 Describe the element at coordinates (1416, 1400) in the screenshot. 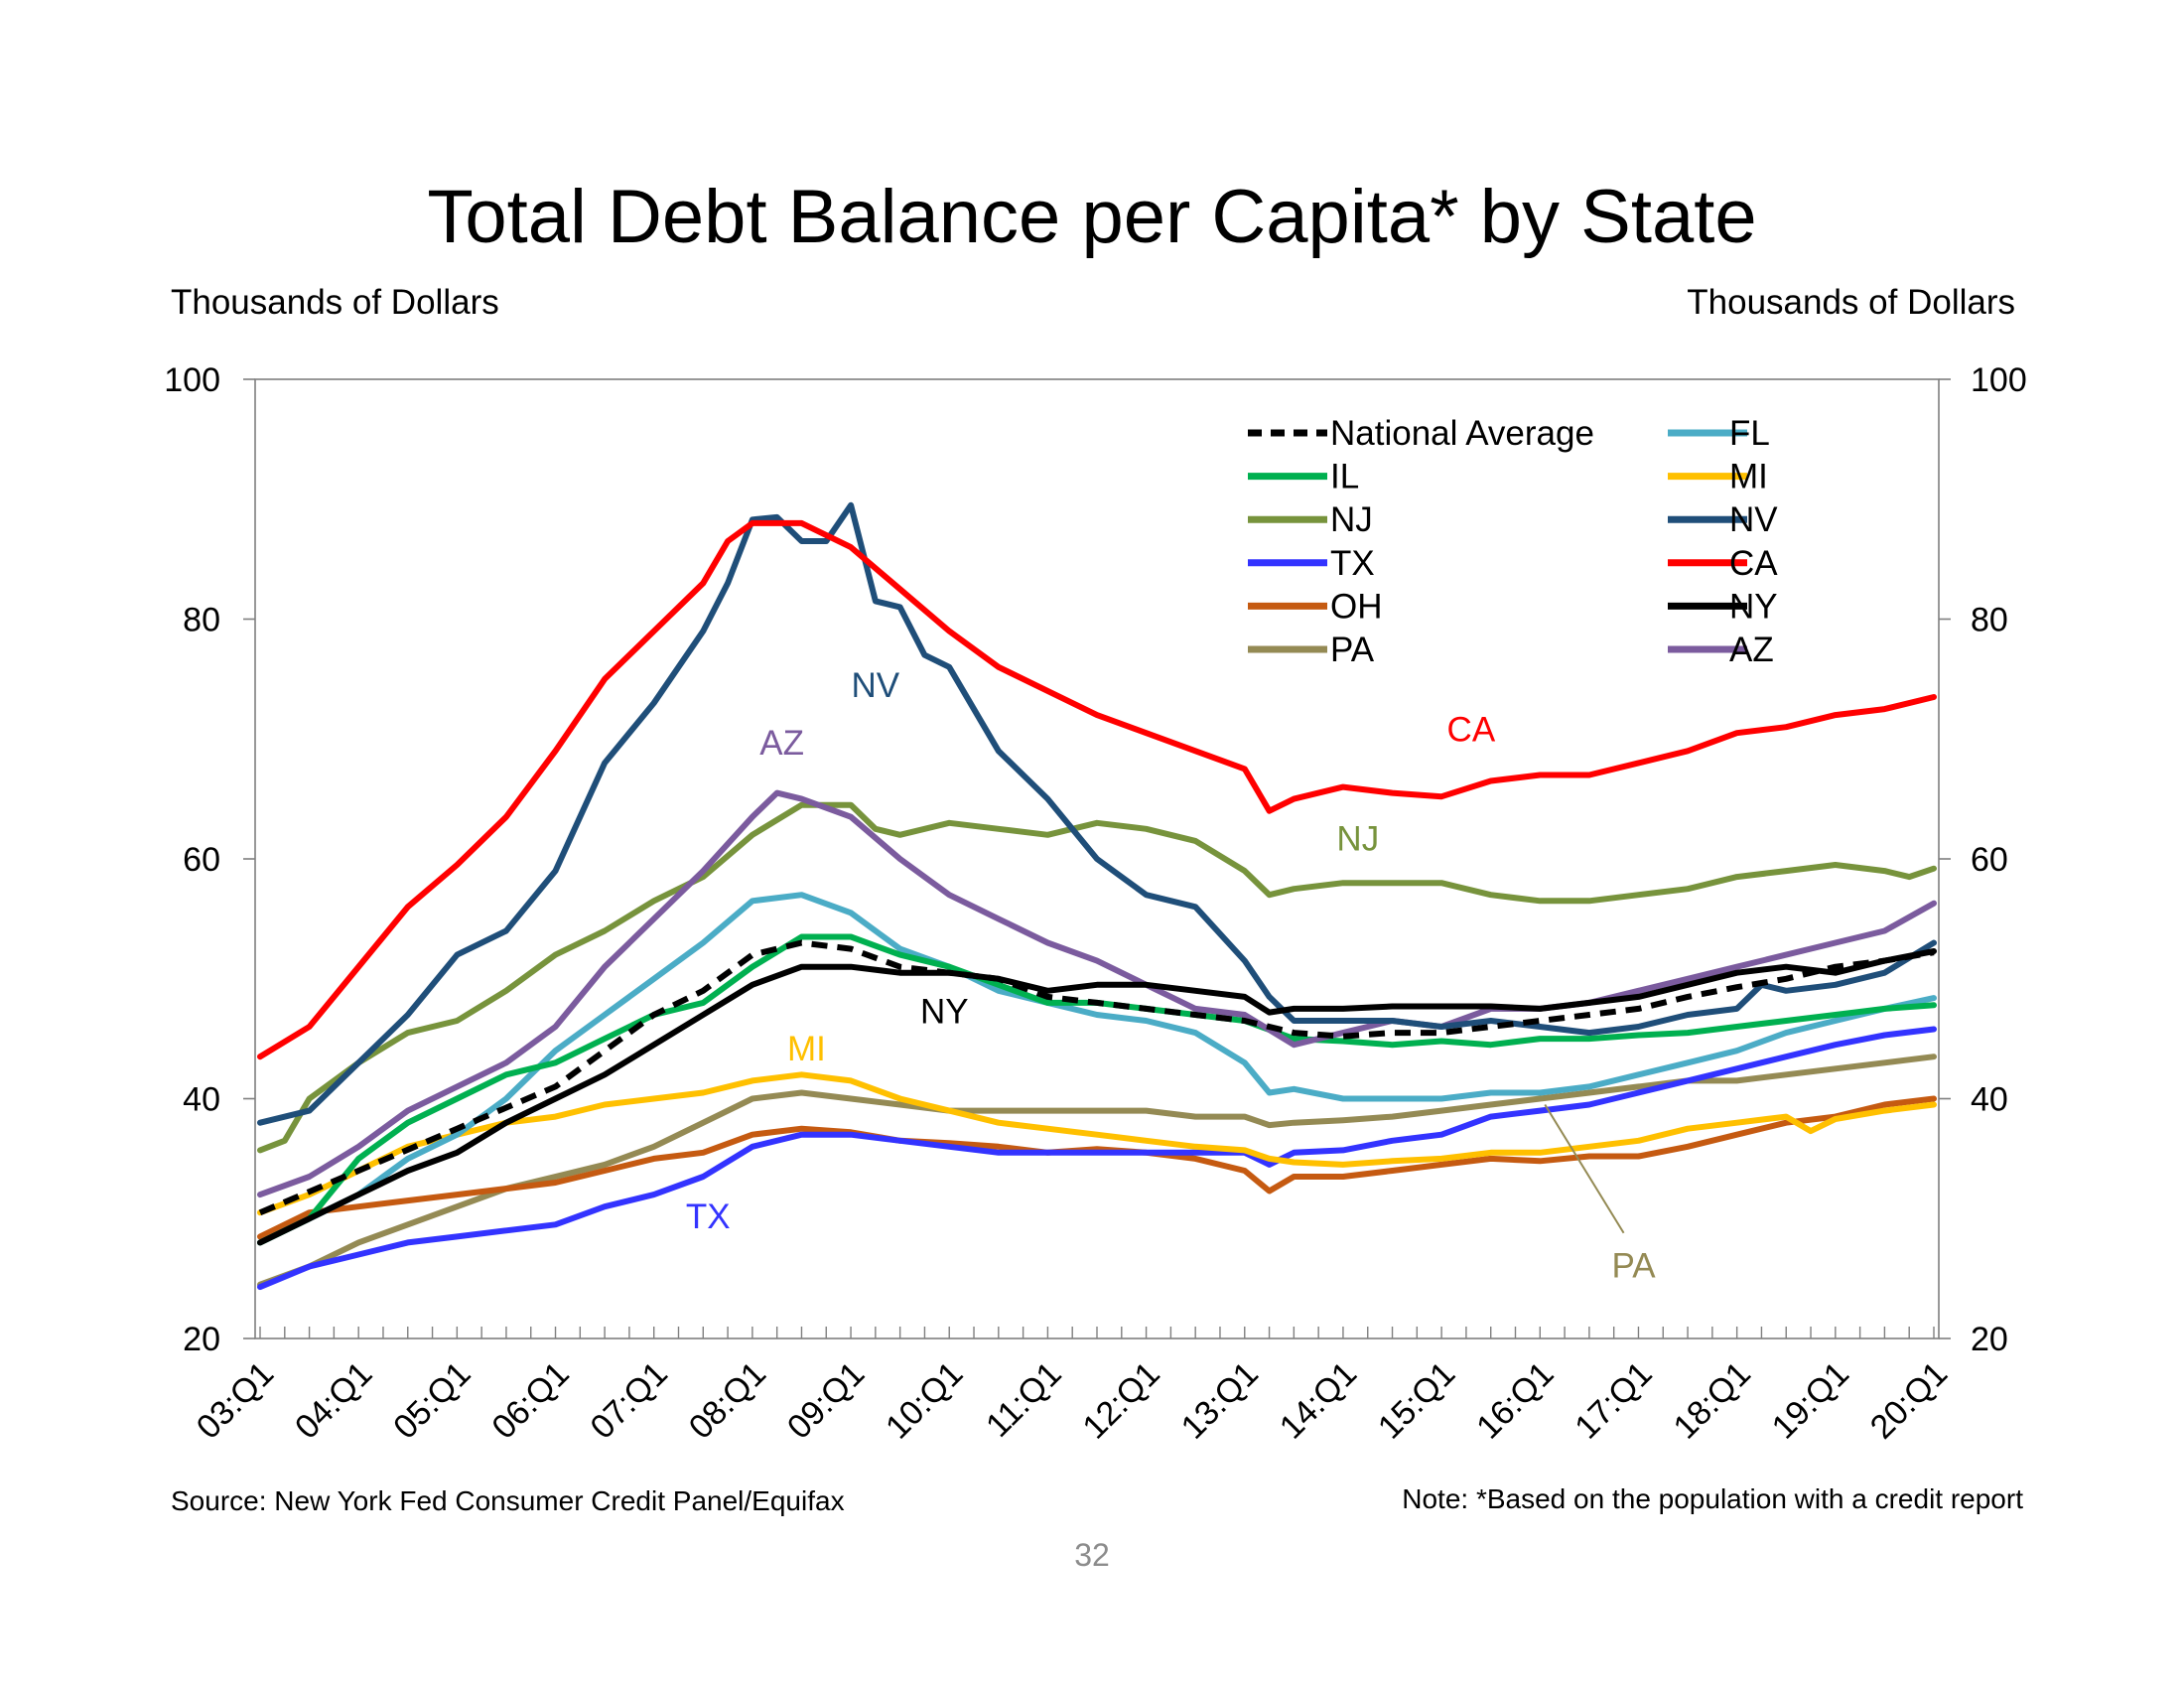

I see `x-tick-label: 15:Q1` at that location.